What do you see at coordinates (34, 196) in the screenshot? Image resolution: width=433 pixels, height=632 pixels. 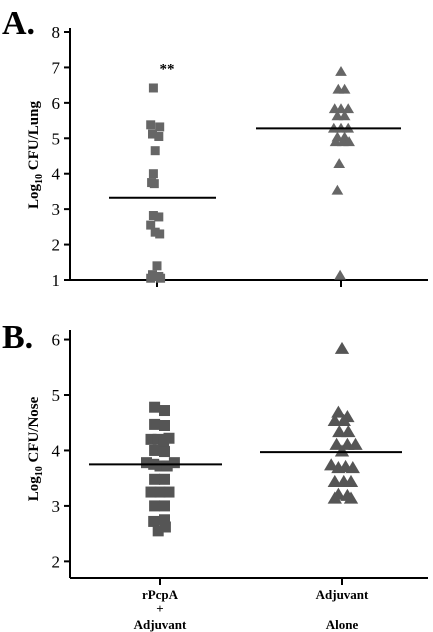 I see `panel-a-y-label-log: Log` at bounding box center [34, 196].